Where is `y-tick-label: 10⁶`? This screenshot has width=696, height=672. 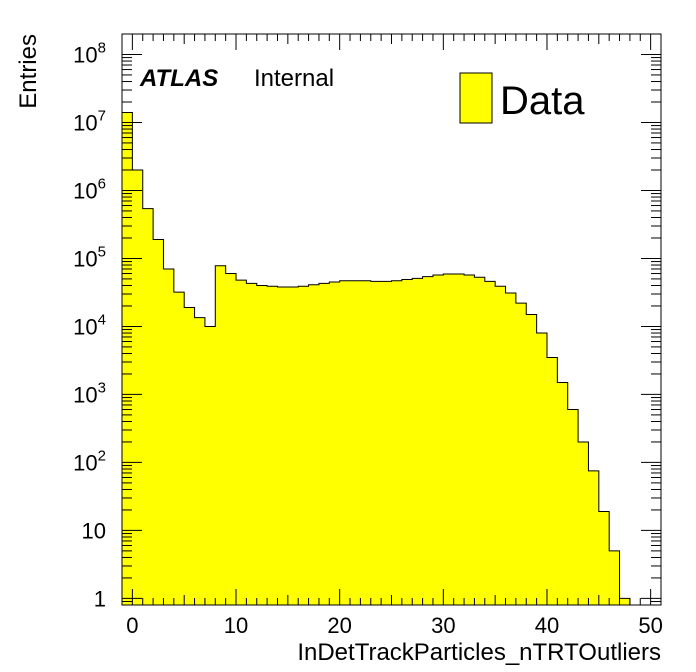
y-tick-label: 10⁶ is located at coordinates (89, 189).